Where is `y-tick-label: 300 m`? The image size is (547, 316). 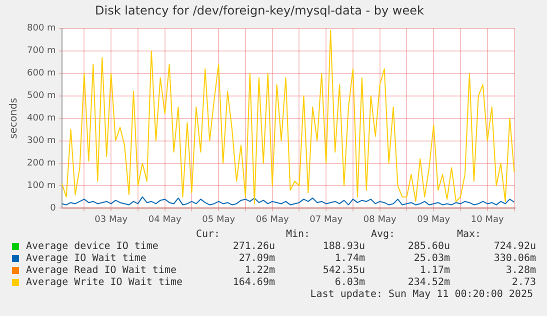 y-tick-label: 300 m is located at coordinates (41, 141).